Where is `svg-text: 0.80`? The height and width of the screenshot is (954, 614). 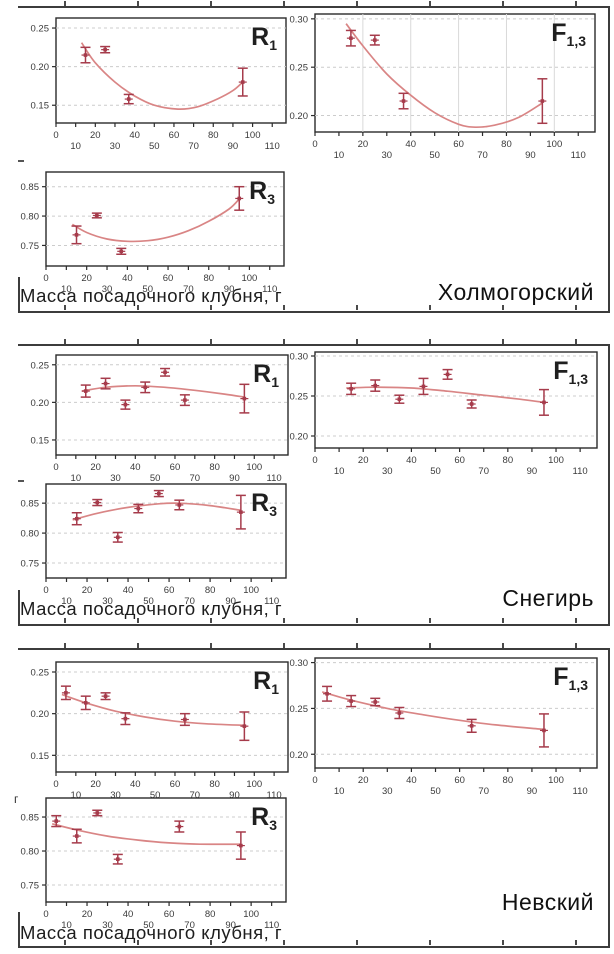
svg-text: 0.80 is located at coordinates (30, 852).